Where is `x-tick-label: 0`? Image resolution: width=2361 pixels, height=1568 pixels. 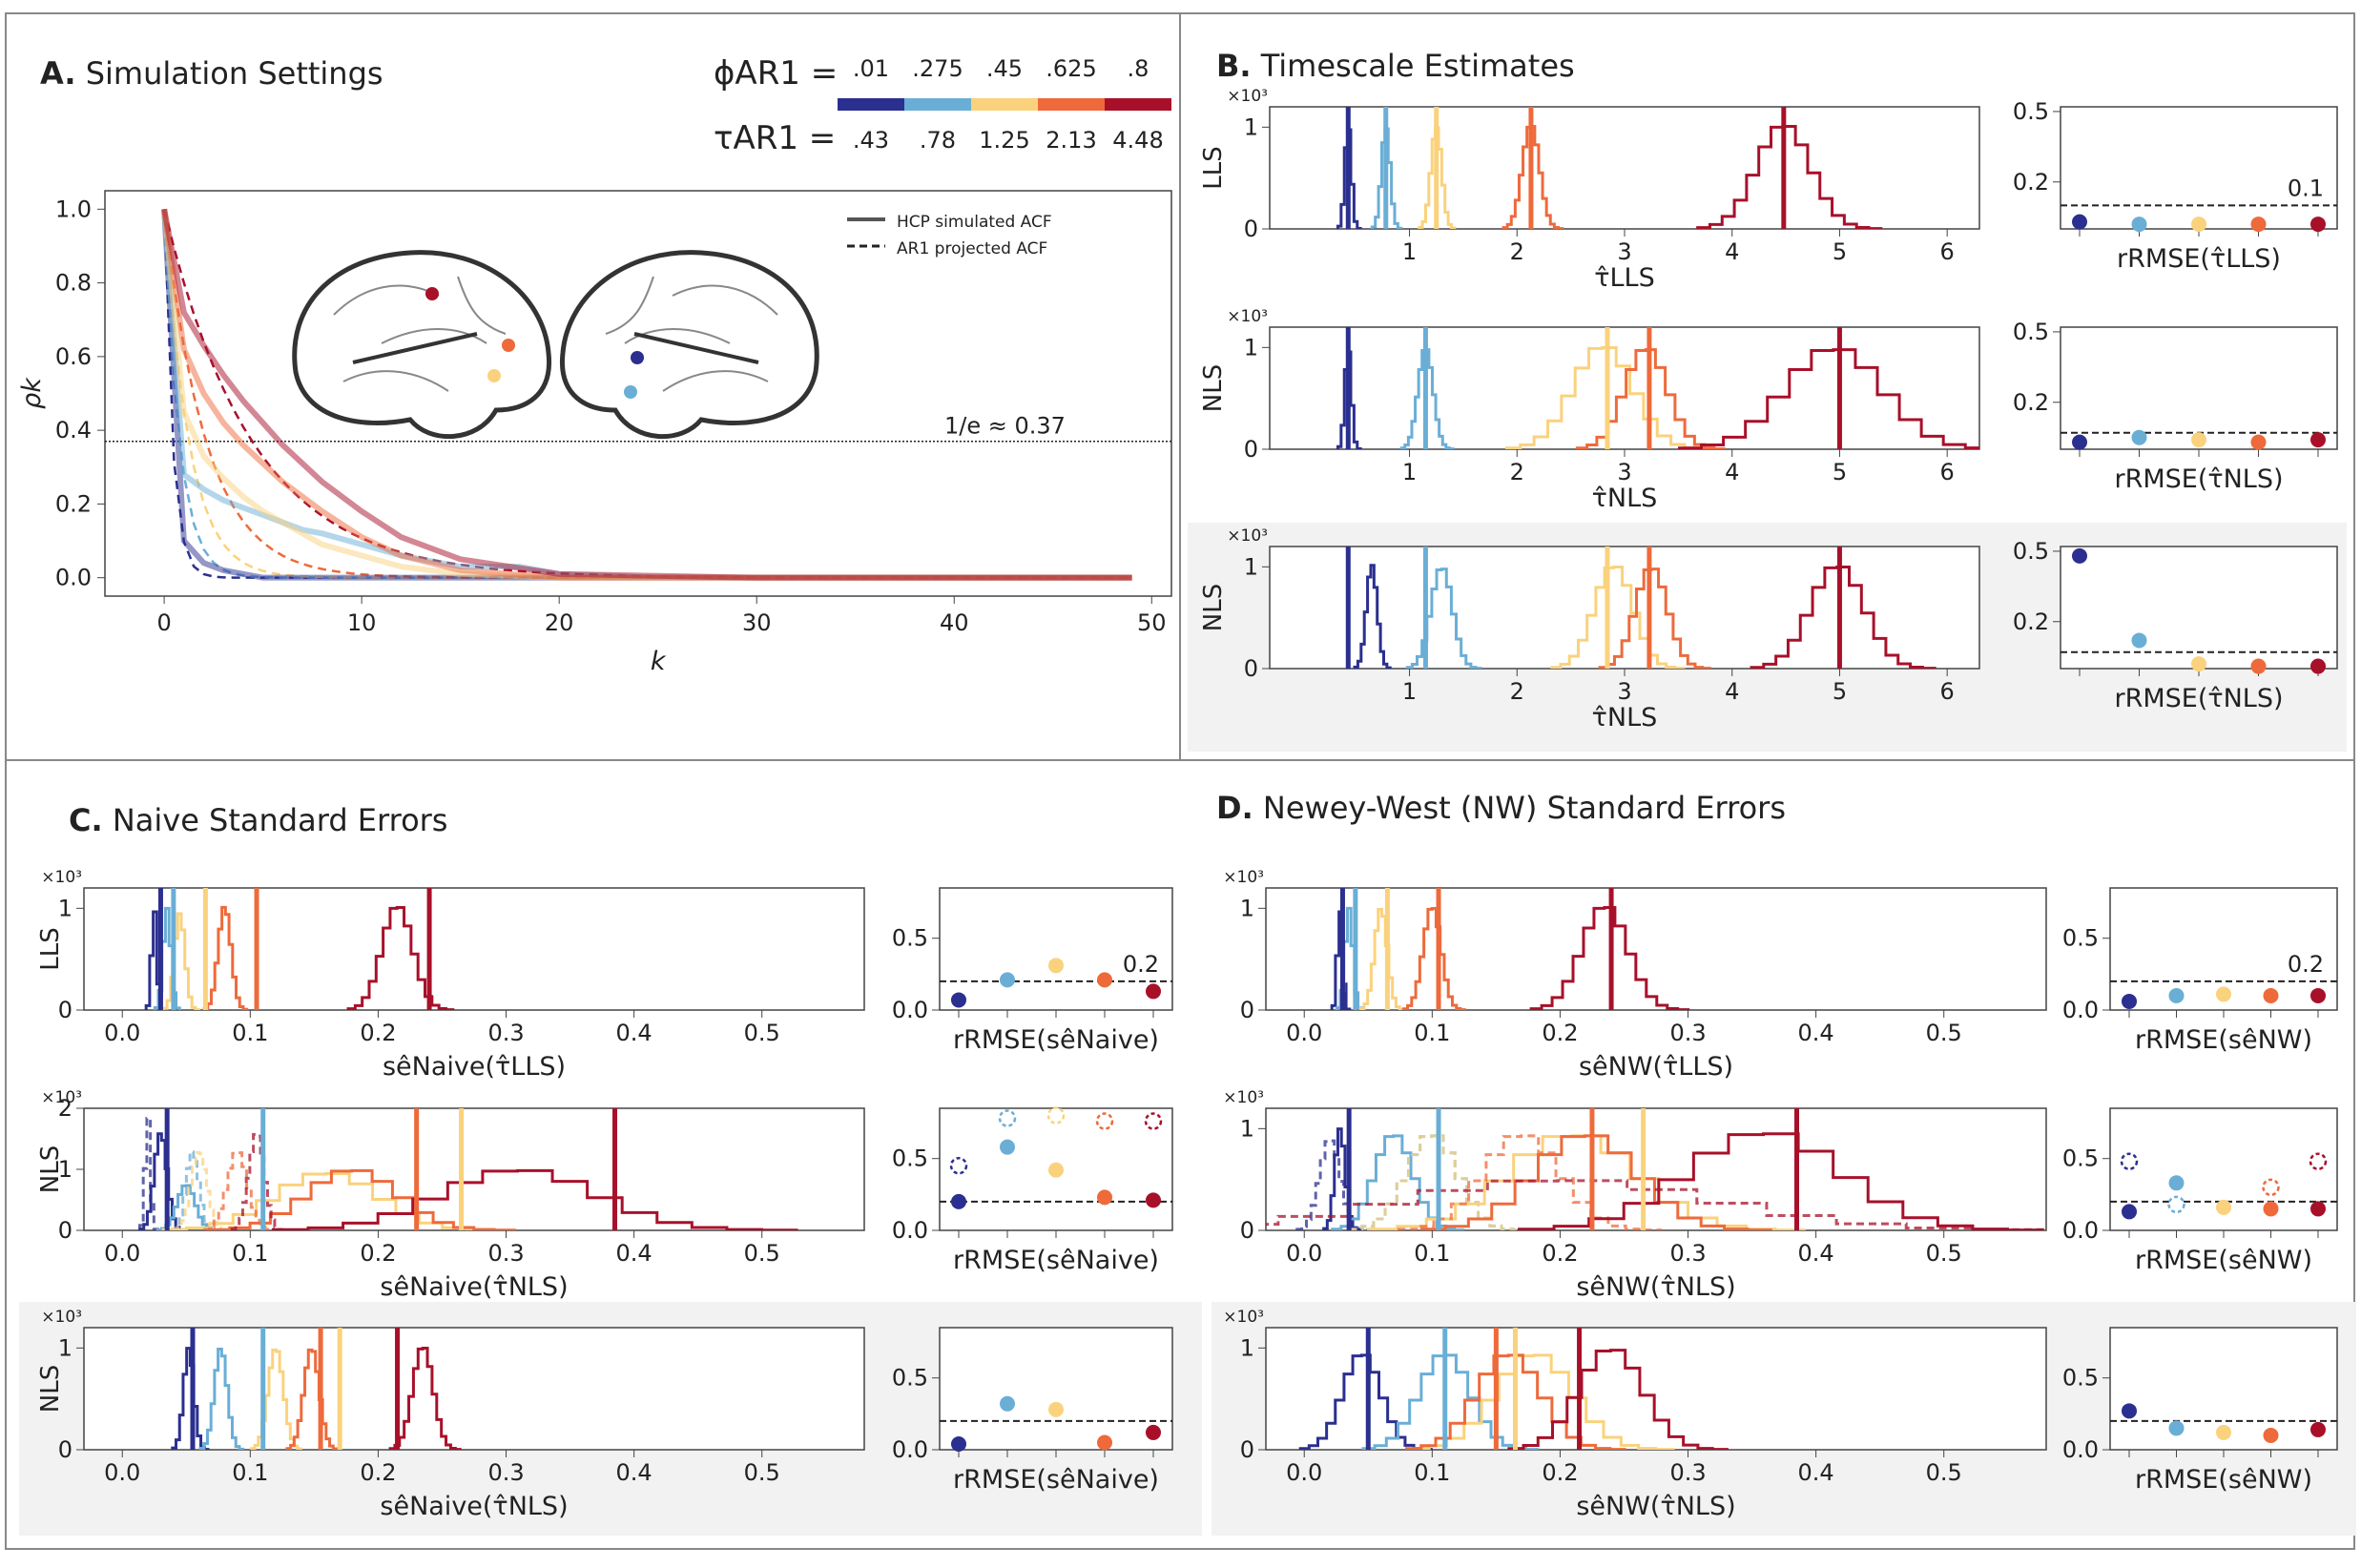 x-tick-label: 0 is located at coordinates (163, 622).